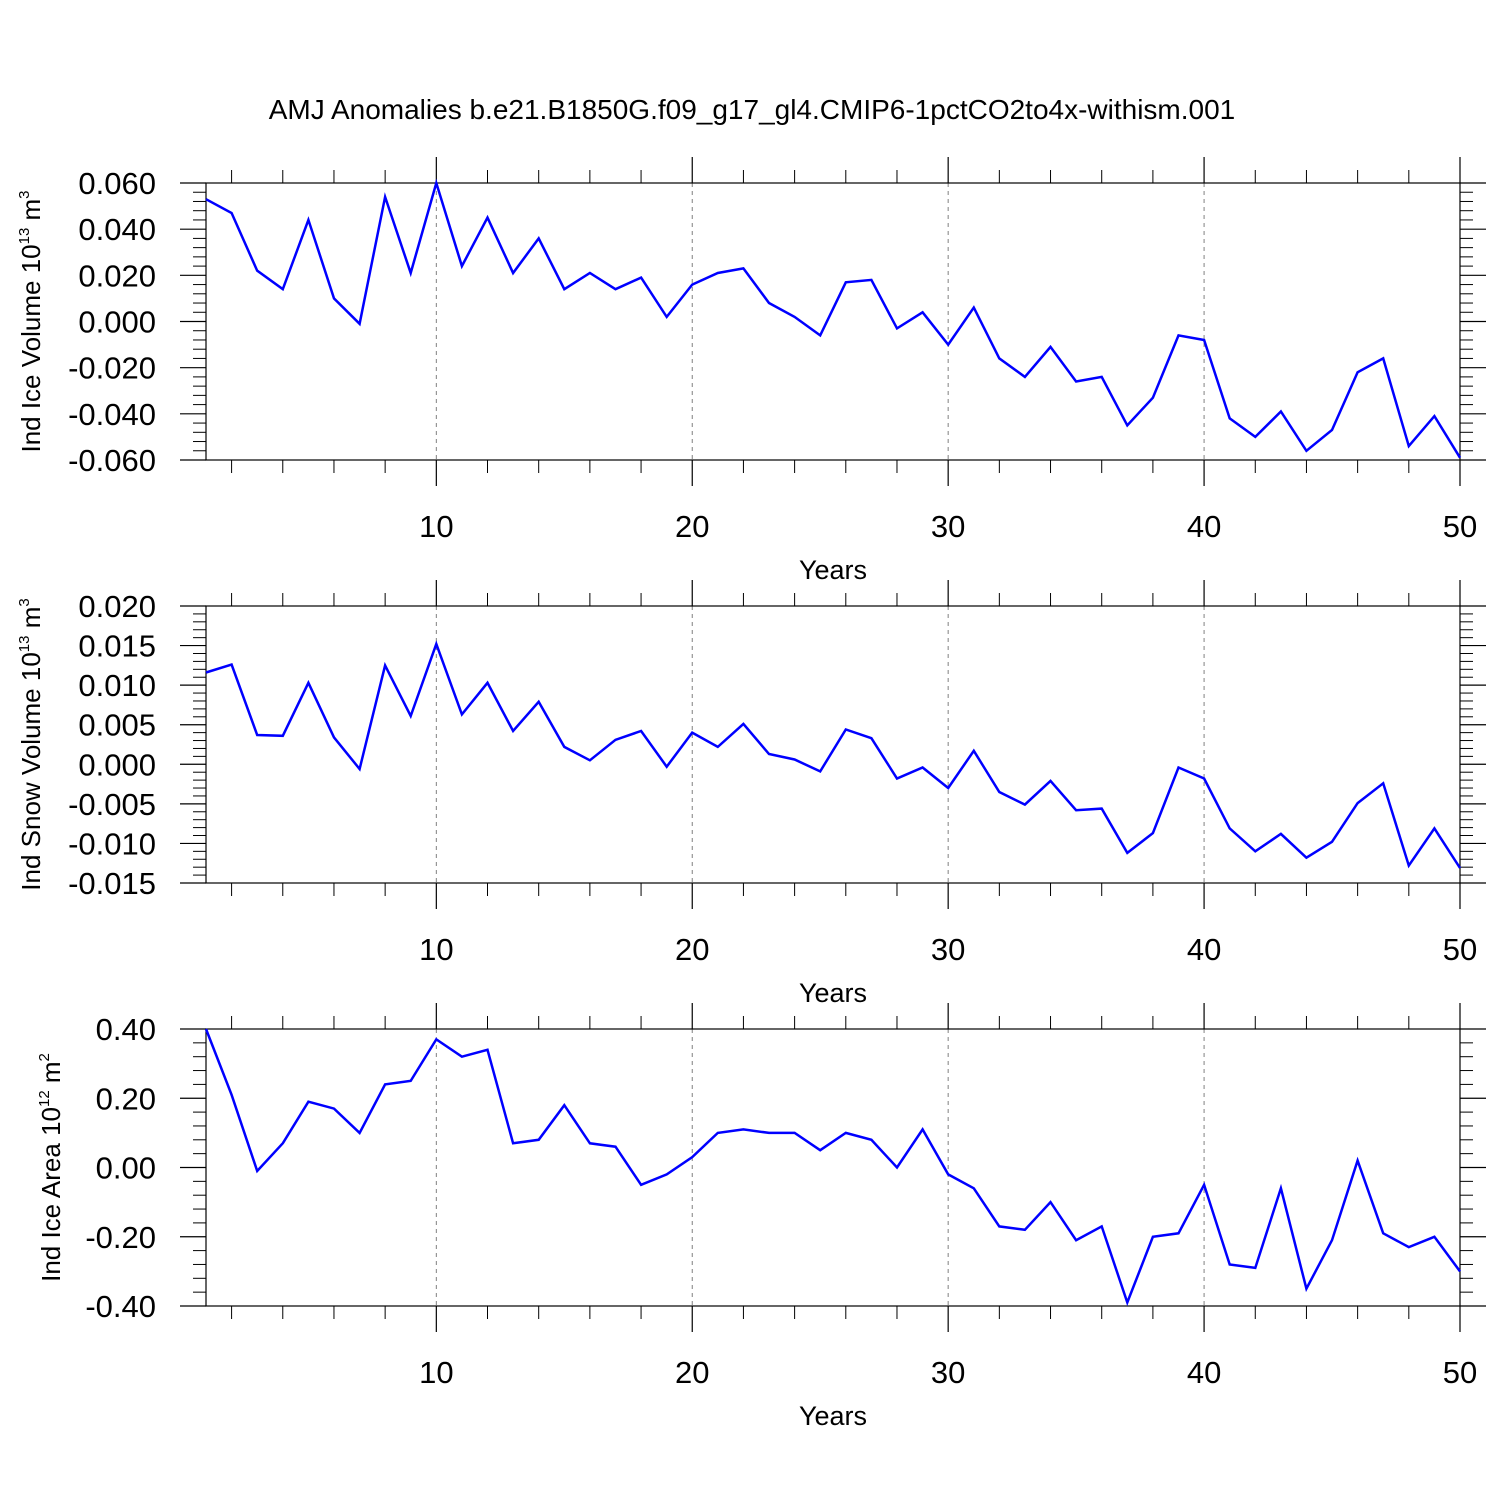  Describe the element at coordinates (112, 414) in the screenshot. I see `y-tick-label: -0.040` at that location.